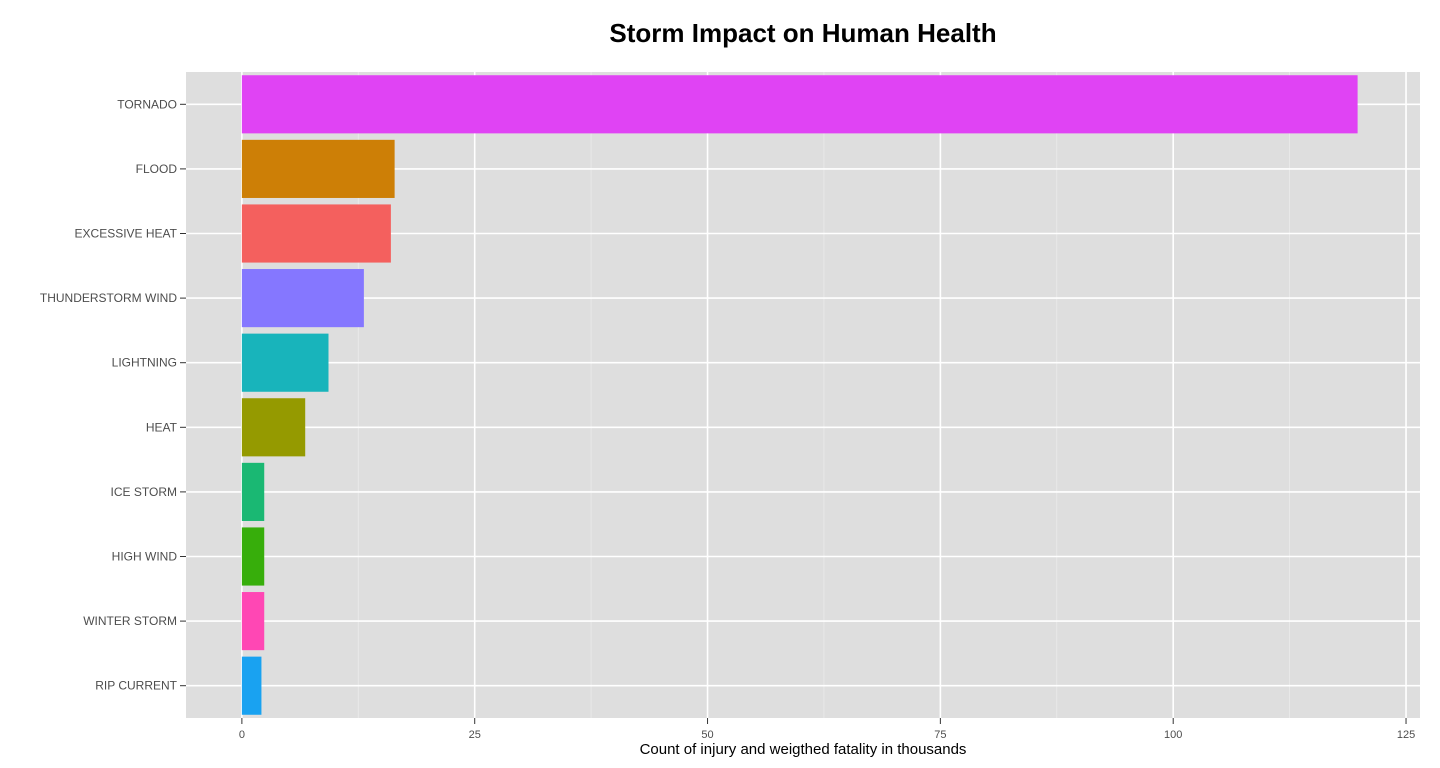  Describe the element at coordinates (136, 686) in the screenshot. I see `y-tick-label: RIP CURRENT` at that location.